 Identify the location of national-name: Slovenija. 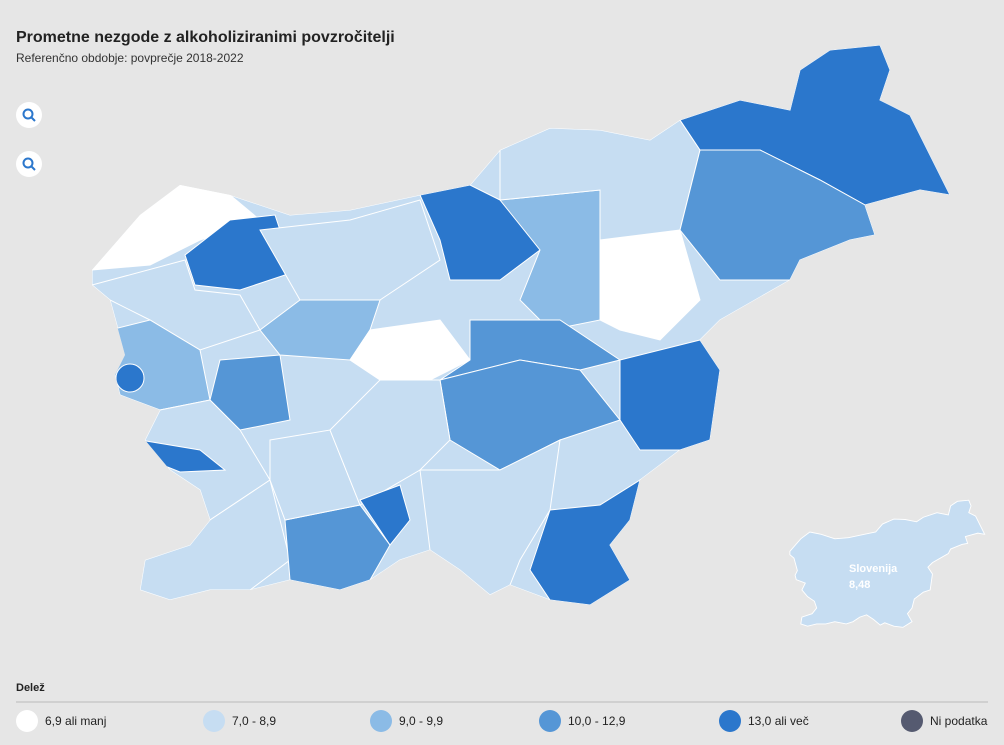
(873, 569).